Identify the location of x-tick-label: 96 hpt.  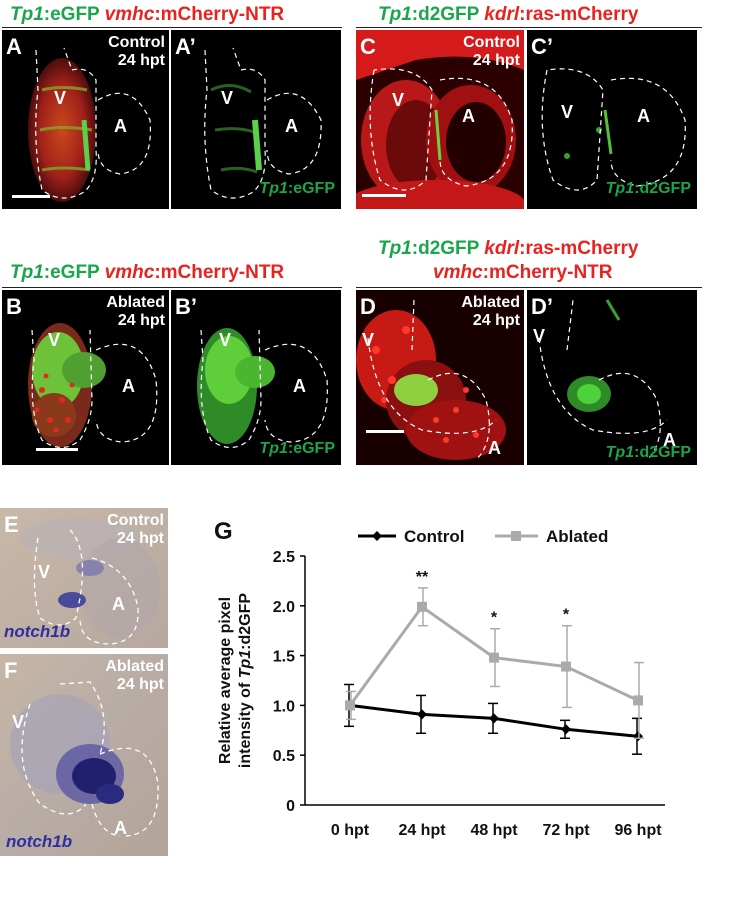
(638, 830).